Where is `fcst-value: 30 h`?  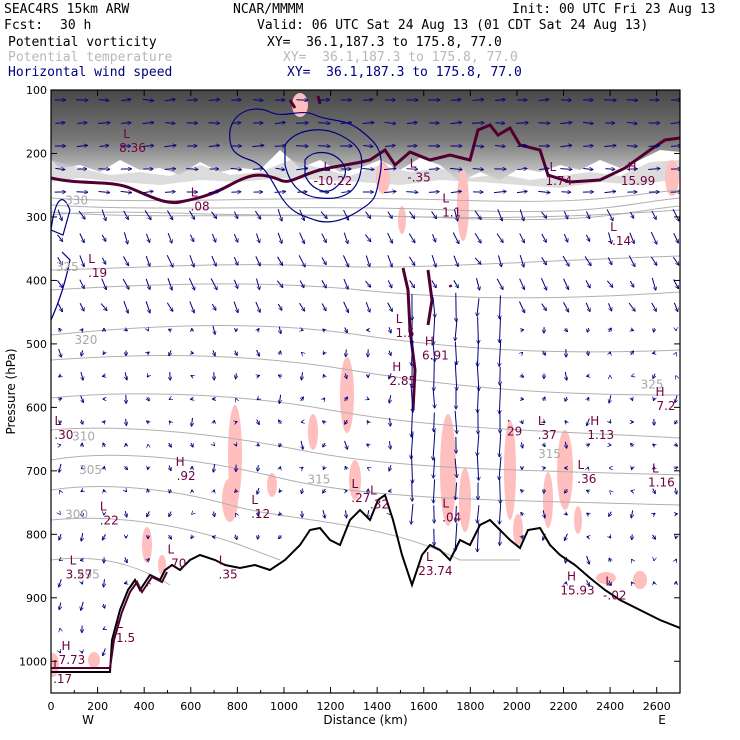
fcst-value: 30 h is located at coordinates (76, 25).